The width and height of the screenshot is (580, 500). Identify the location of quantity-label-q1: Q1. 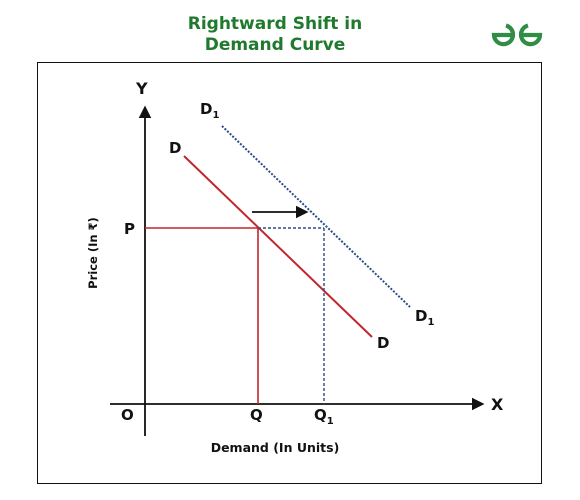
(324, 416).